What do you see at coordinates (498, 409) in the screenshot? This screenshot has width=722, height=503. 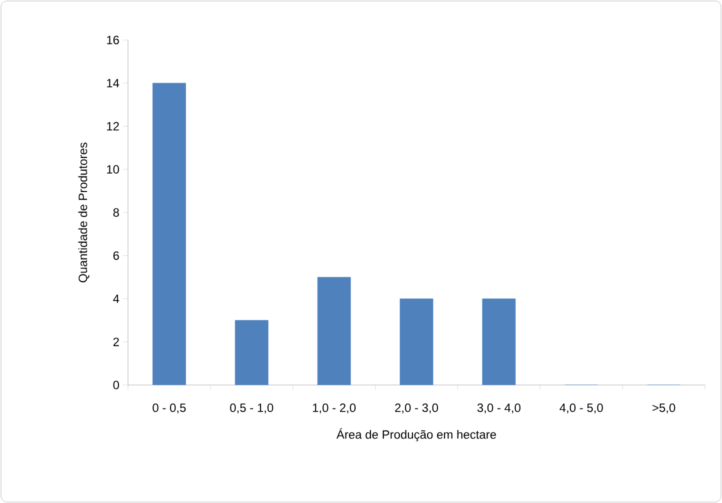 I see `x-tick-label: 3,0 - 4,0` at bounding box center [498, 409].